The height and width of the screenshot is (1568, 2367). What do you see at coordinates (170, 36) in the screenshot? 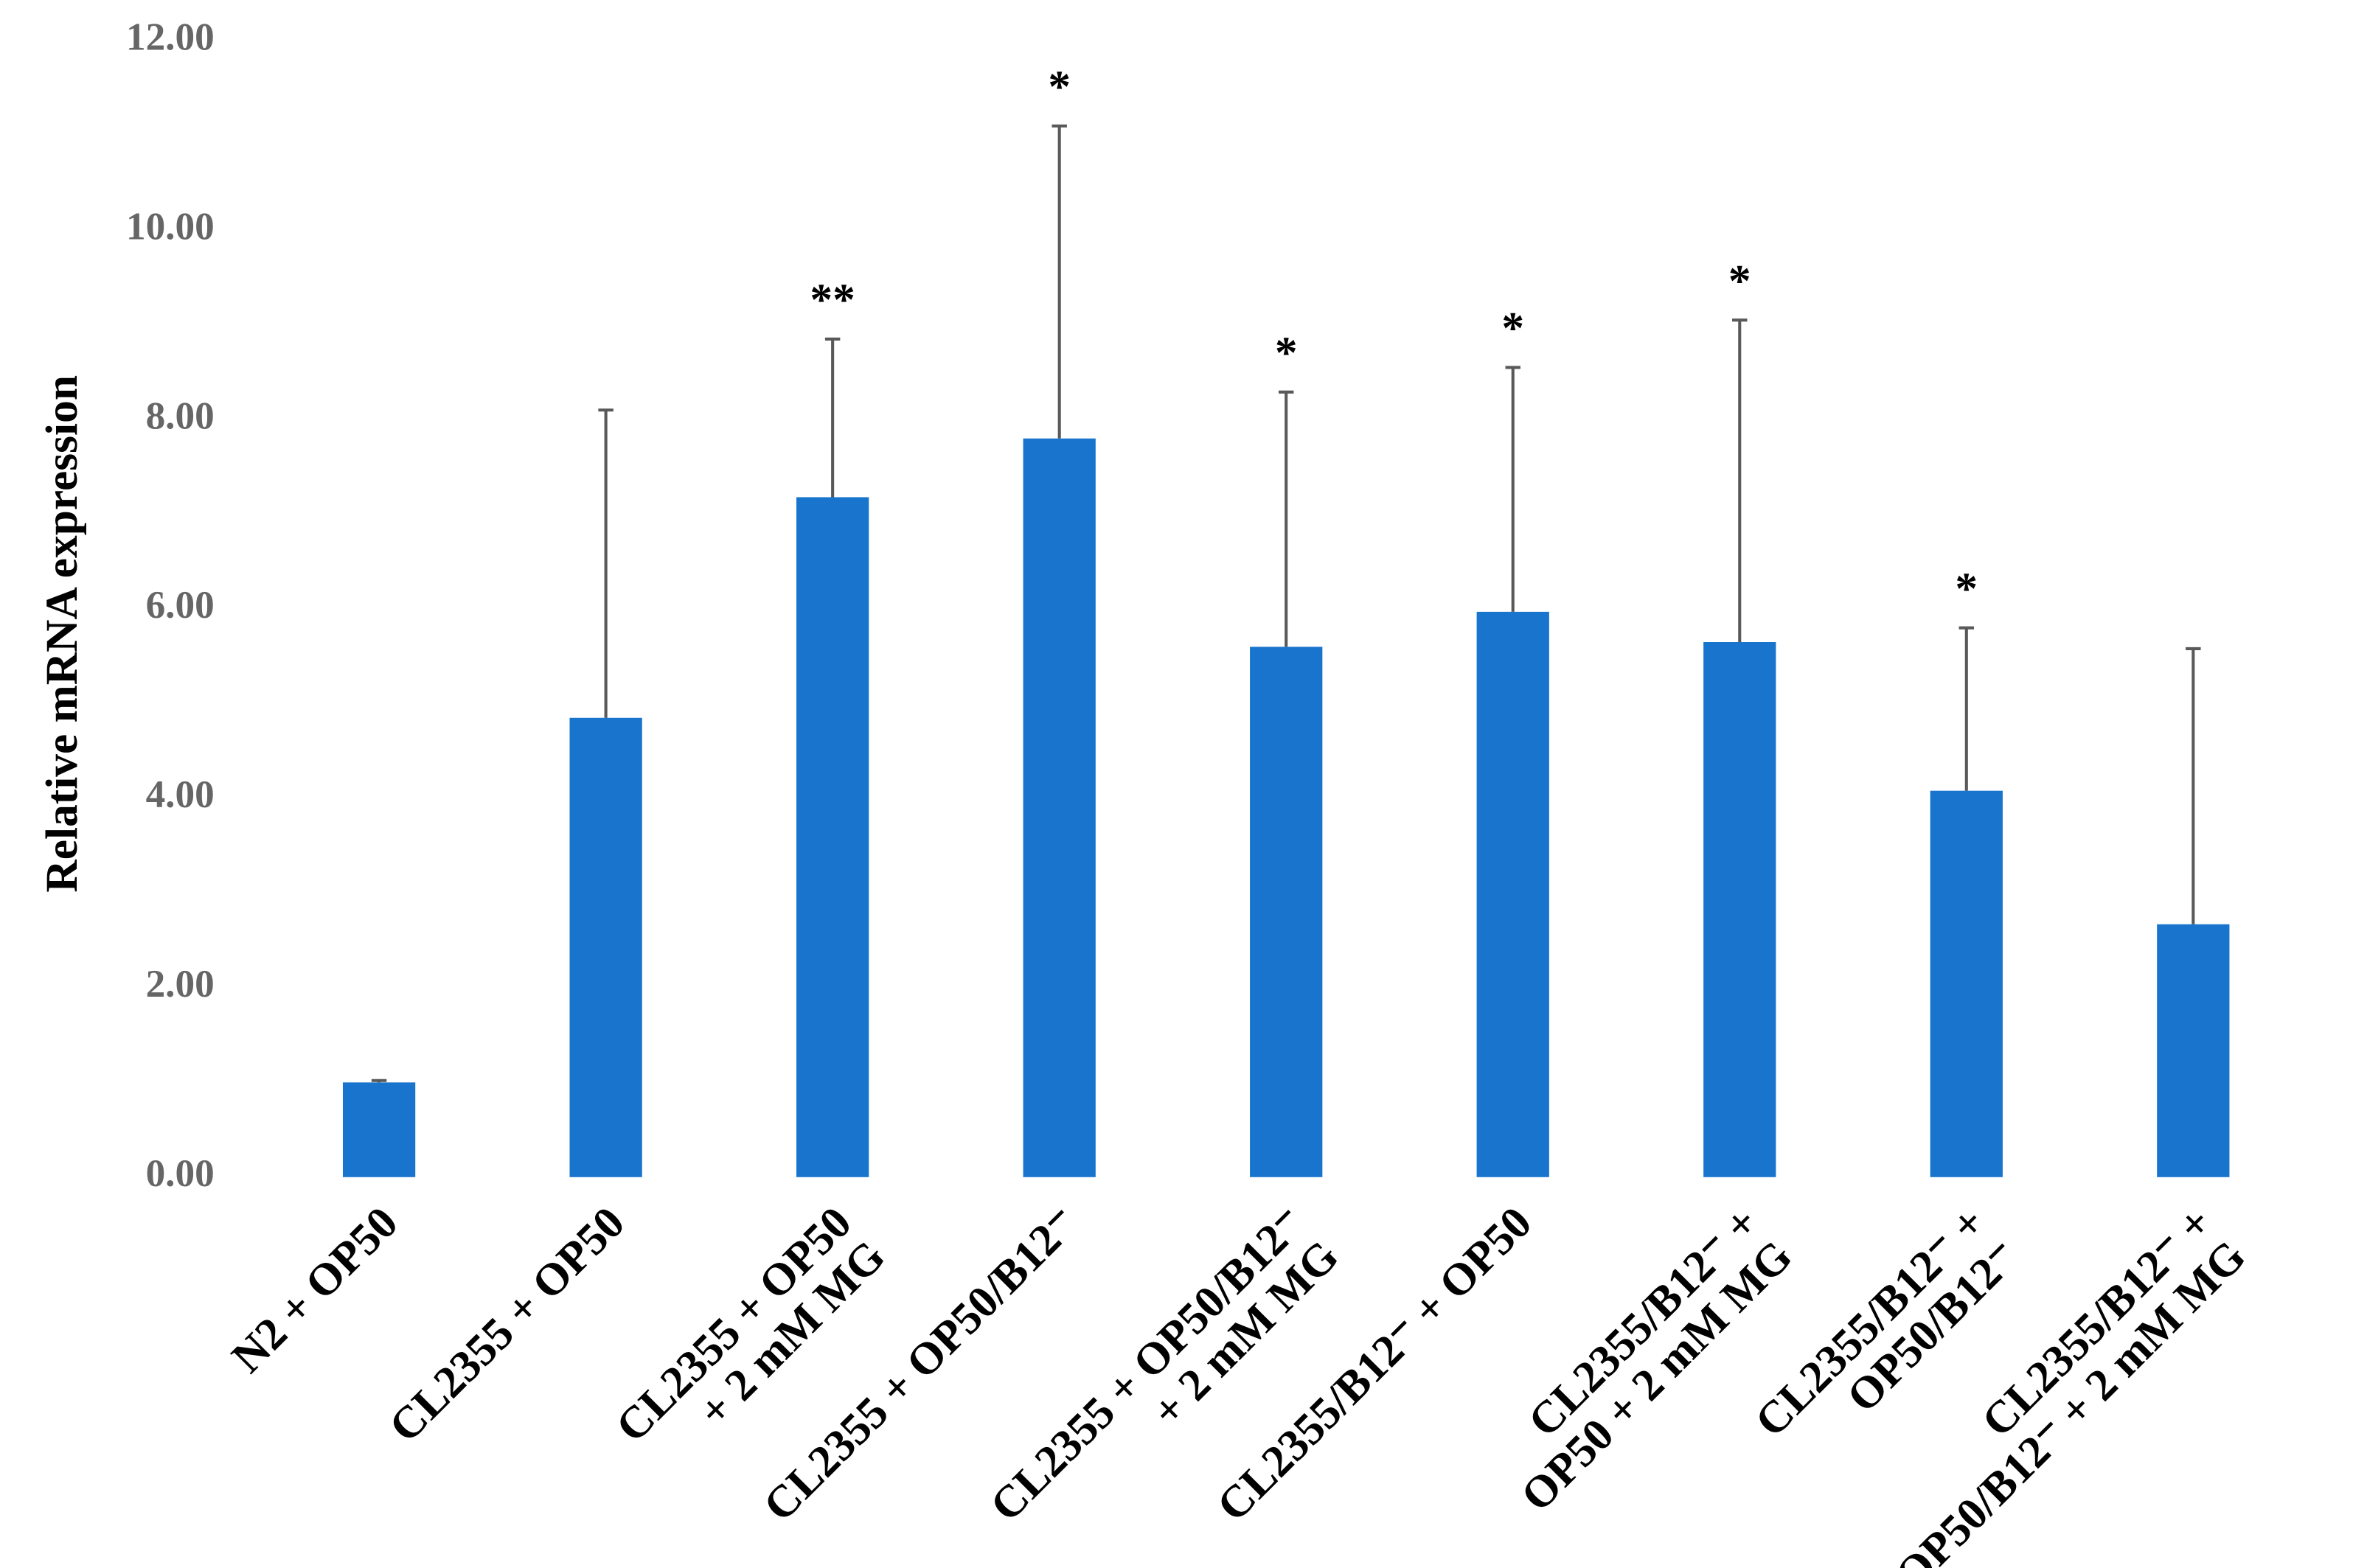
I see `y-tick-label: 12.00` at bounding box center [170, 36].